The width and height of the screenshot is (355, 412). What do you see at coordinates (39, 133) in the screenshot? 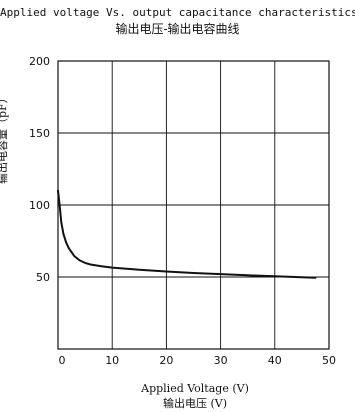
I see `y-tick-label: 150` at bounding box center [39, 133].